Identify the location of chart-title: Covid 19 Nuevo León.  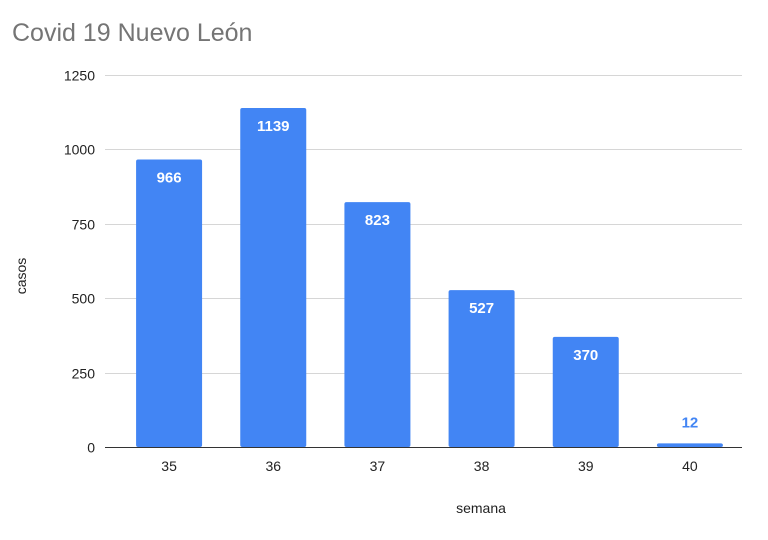
(132, 33).